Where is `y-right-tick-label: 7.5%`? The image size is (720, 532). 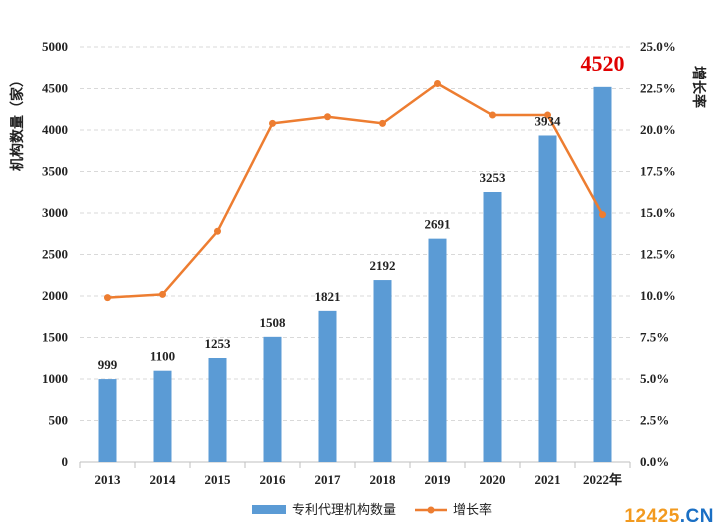 y-right-tick-label: 7.5% is located at coordinates (654, 337).